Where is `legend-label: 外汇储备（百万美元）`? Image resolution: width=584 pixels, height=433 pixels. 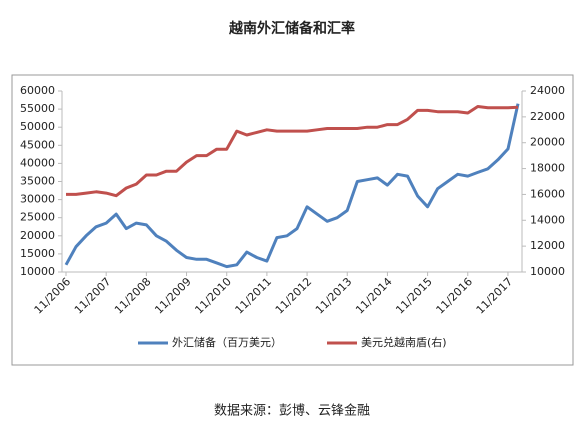 legend-label: 外汇储备（百万美元） is located at coordinates (227, 342).